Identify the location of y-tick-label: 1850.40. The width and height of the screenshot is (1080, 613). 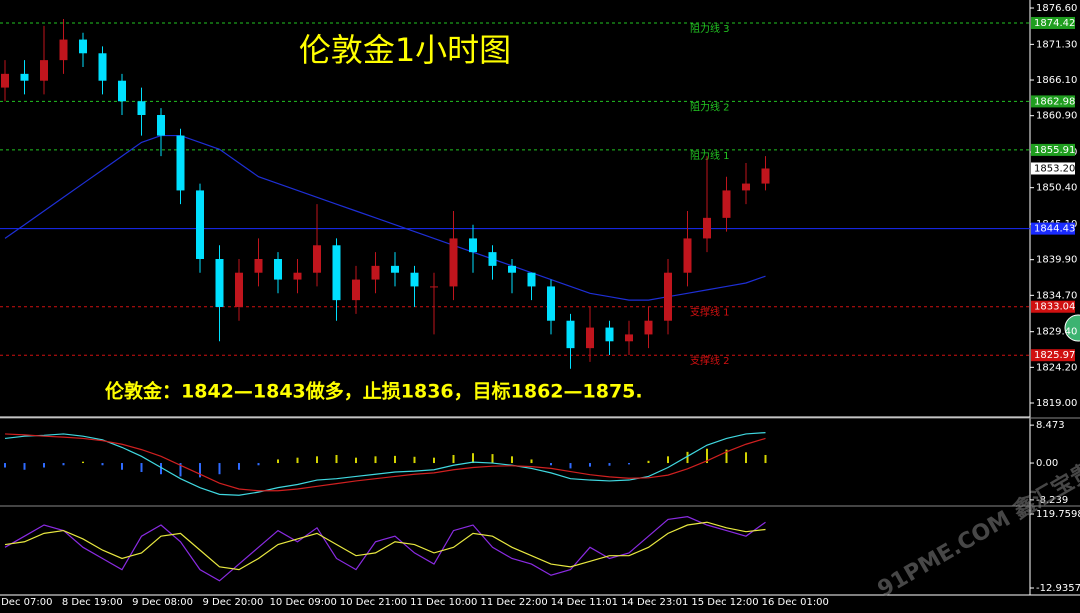
(1056, 188).